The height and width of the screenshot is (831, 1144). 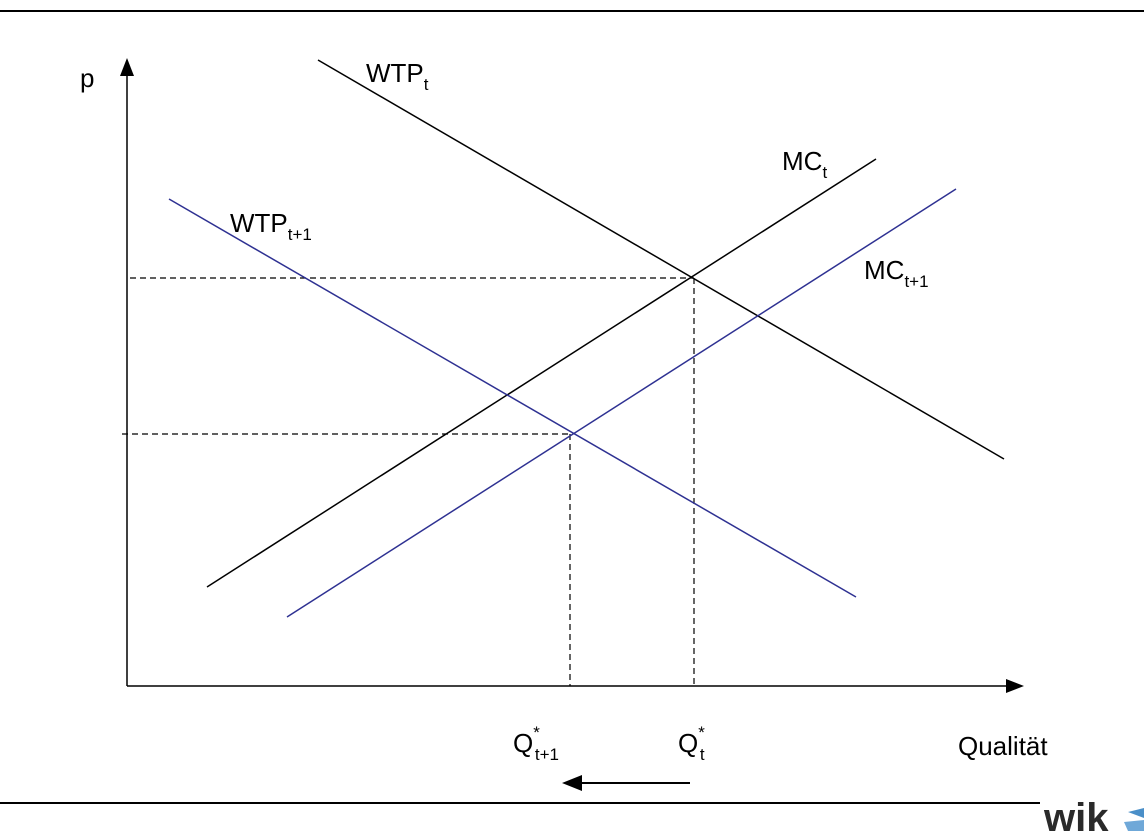 What do you see at coordinates (691, 743) in the screenshot?
I see `q-star-t-label: Q* t` at bounding box center [691, 743].